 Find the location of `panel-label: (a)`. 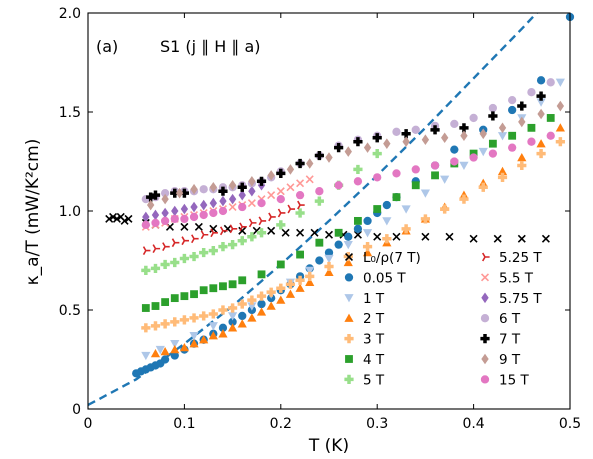

panel-label: (a) is located at coordinates (107, 46).